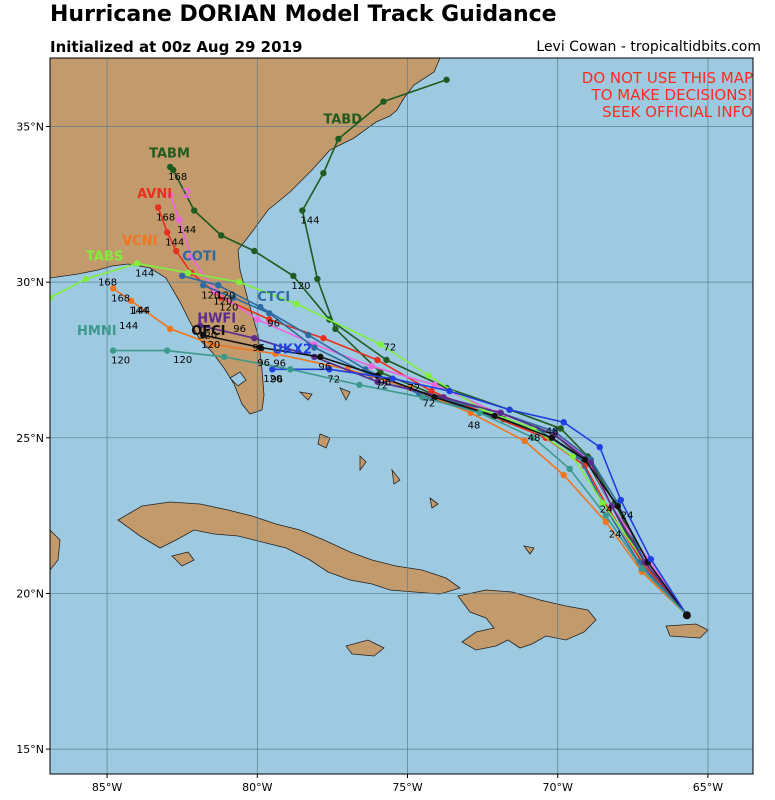 The width and height of the screenshot is (775, 800). What do you see at coordinates (708, 787) in the screenshot?
I see `lon-tick-label: 65°W` at bounding box center [708, 787].